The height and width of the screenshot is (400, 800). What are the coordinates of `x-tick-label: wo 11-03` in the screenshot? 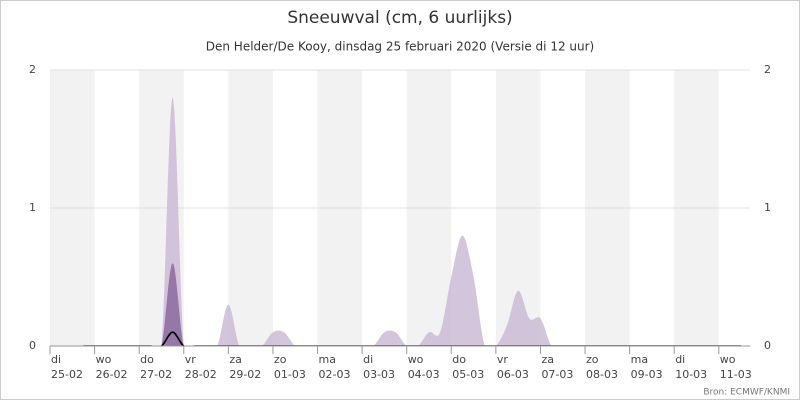 It's located at (736, 367).